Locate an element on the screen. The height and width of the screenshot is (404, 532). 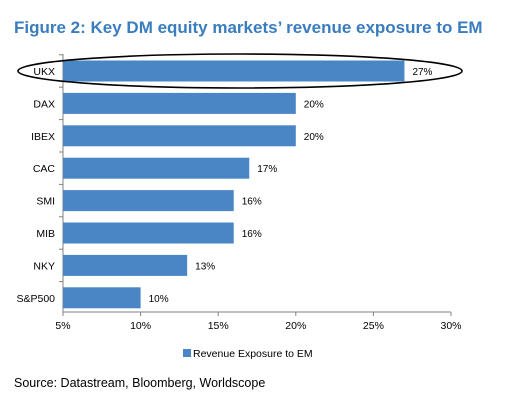
category-label: UKX is located at coordinates (44, 72).